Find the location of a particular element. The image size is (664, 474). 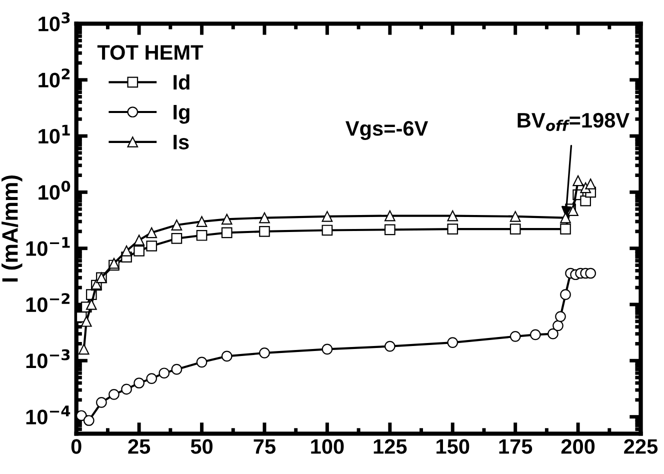

y-tick-label: 10$^{−3}$ is located at coordinates (48, 358).